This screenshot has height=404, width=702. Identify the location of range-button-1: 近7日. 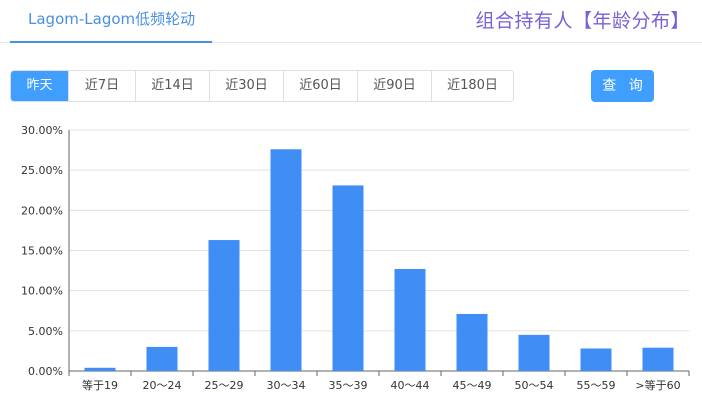
(102, 86).